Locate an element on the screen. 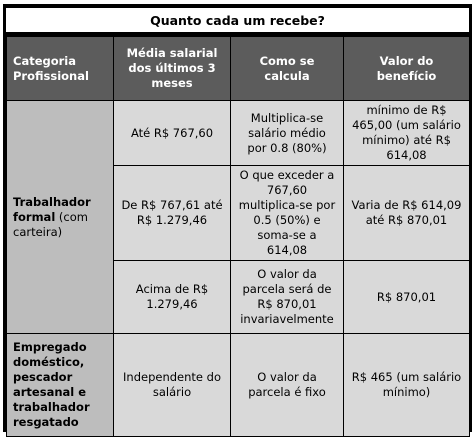  header-categoria: Categoria Profissional is located at coordinates (60, 68).